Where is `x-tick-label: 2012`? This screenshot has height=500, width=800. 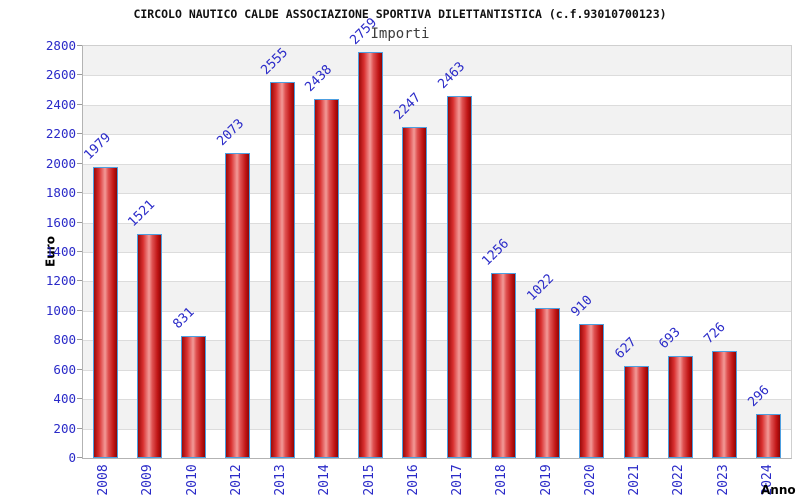 x-tick-label: 2012 is located at coordinates (236, 480).